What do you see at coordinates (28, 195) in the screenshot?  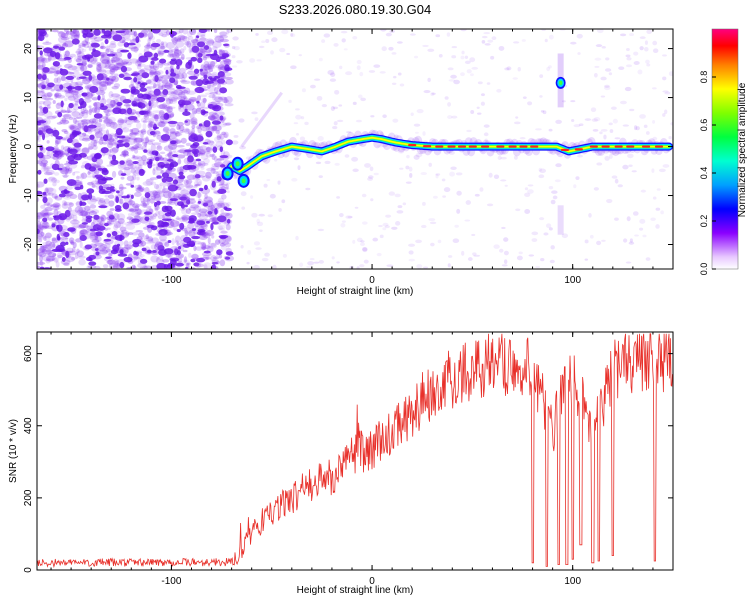 I see `spectrogram-ytick-label: -10` at bounding box center [28, 195].